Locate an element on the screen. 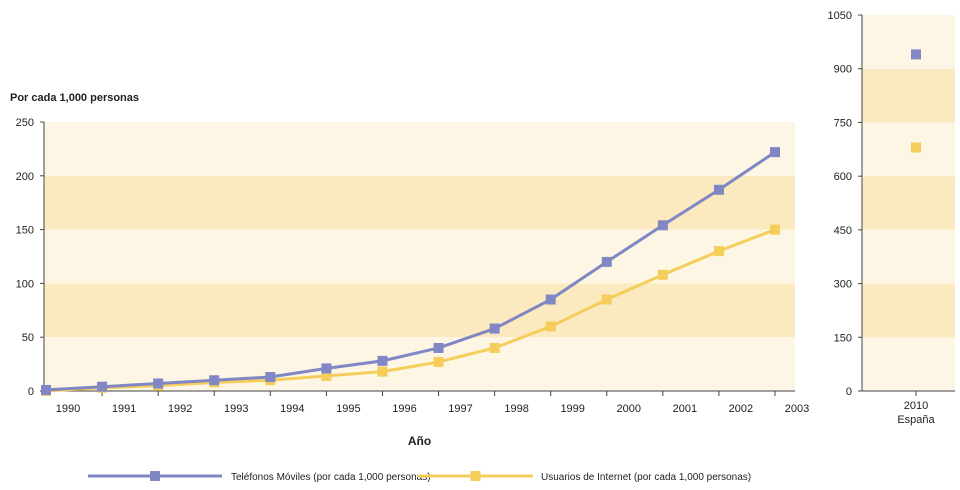 This screenshot has height=490, width=960. side-y-tick-label: 1050 is located at coordinates (840, 16).